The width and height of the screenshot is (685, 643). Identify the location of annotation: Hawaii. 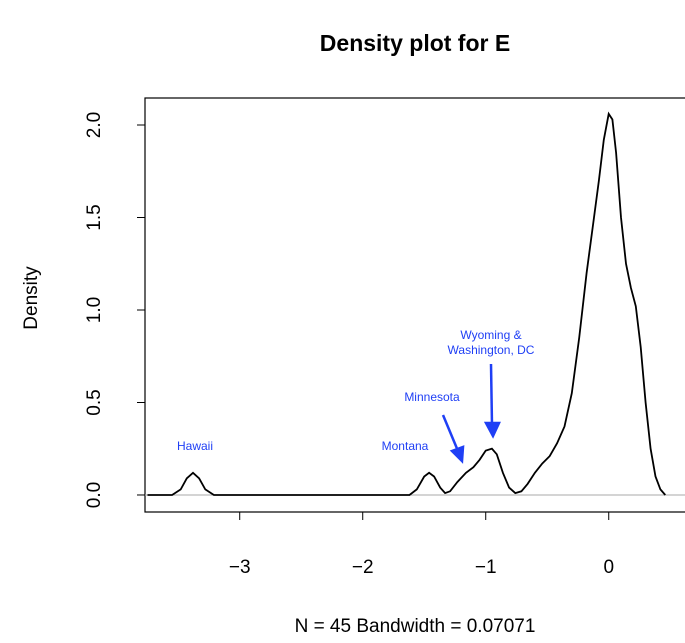
(195, 446).